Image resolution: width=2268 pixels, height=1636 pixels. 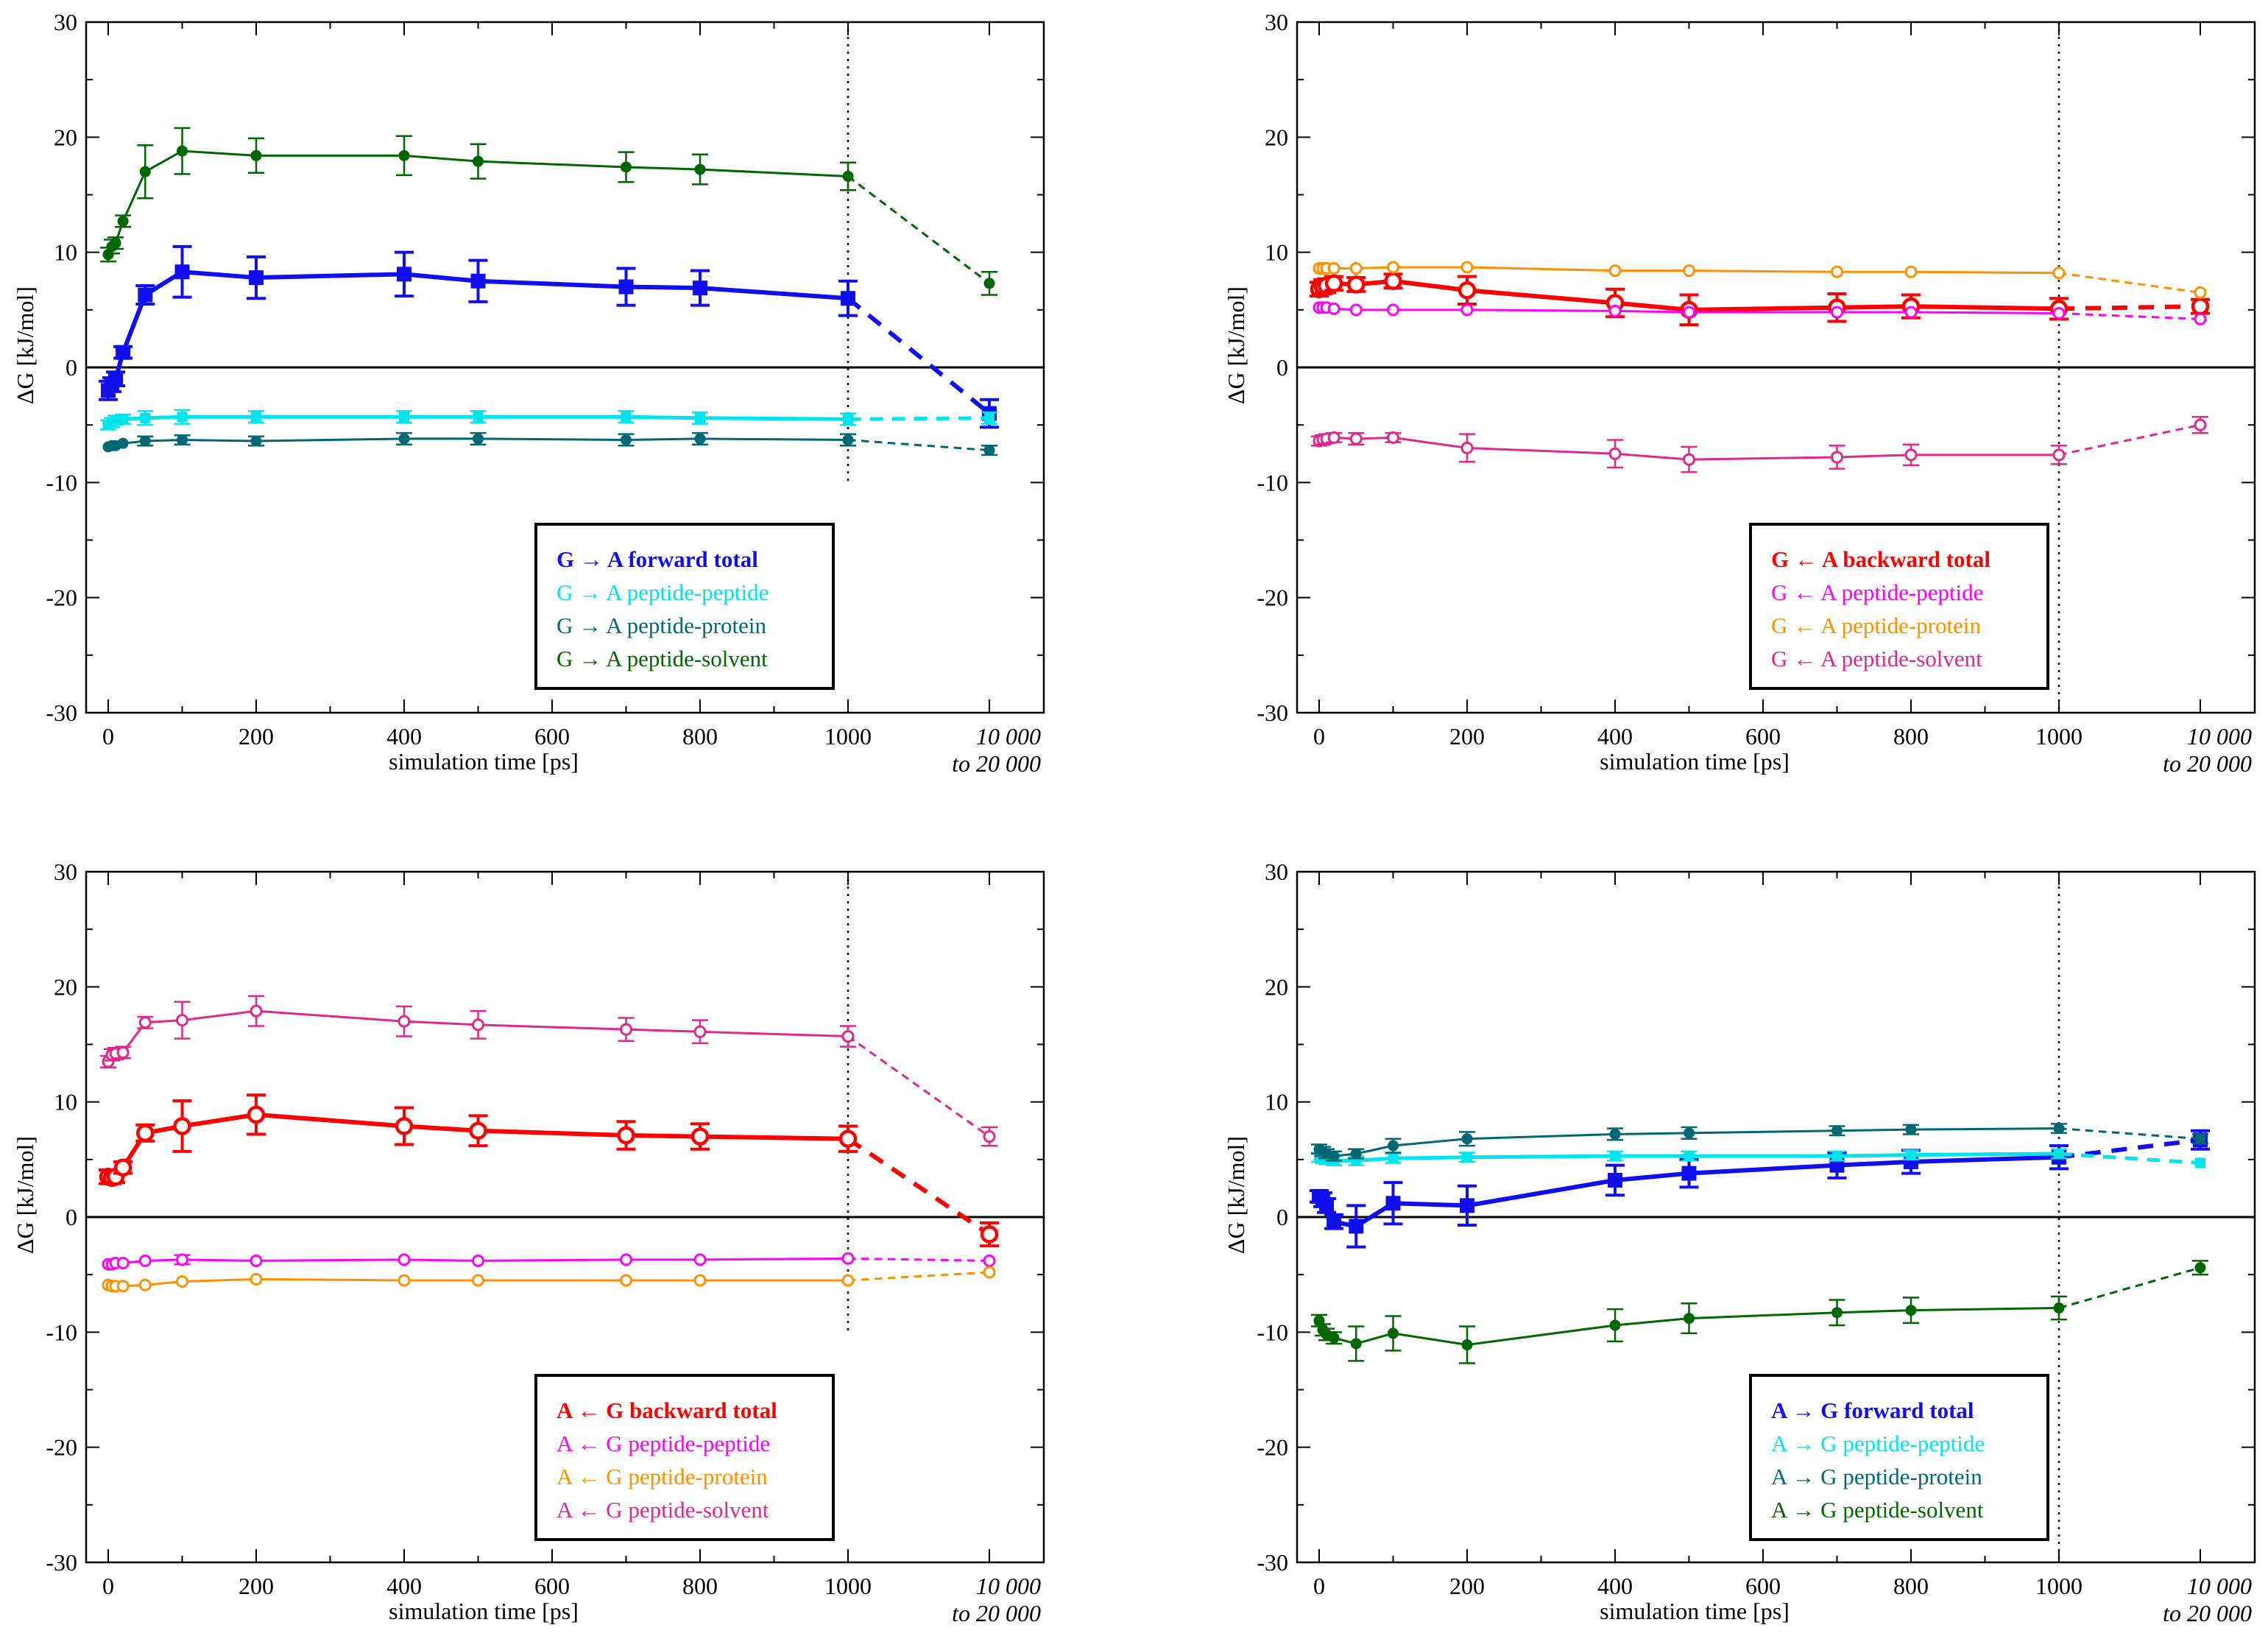 I want to click on legend-entry: A → G forward total, so click(x=1872, y=1410).